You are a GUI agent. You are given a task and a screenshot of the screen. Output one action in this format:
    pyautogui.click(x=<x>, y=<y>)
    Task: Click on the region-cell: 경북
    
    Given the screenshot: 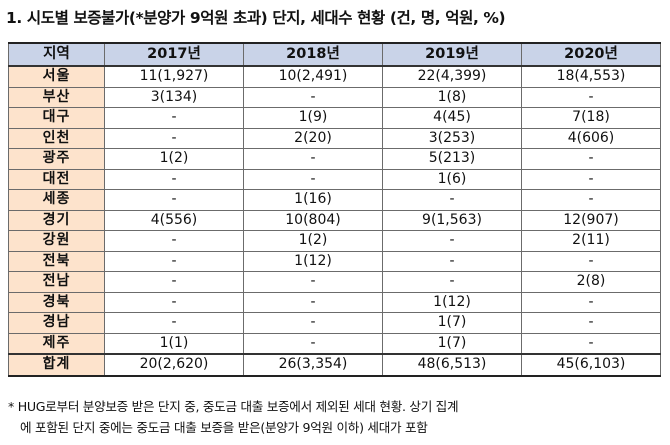 What is the action you would take?
    pyautogui.click(x=56, y=302)
    